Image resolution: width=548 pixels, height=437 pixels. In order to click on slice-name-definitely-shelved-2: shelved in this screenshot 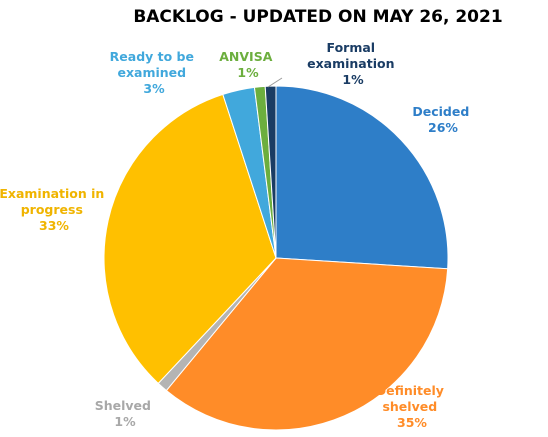, I will do `click(409, 406)`.